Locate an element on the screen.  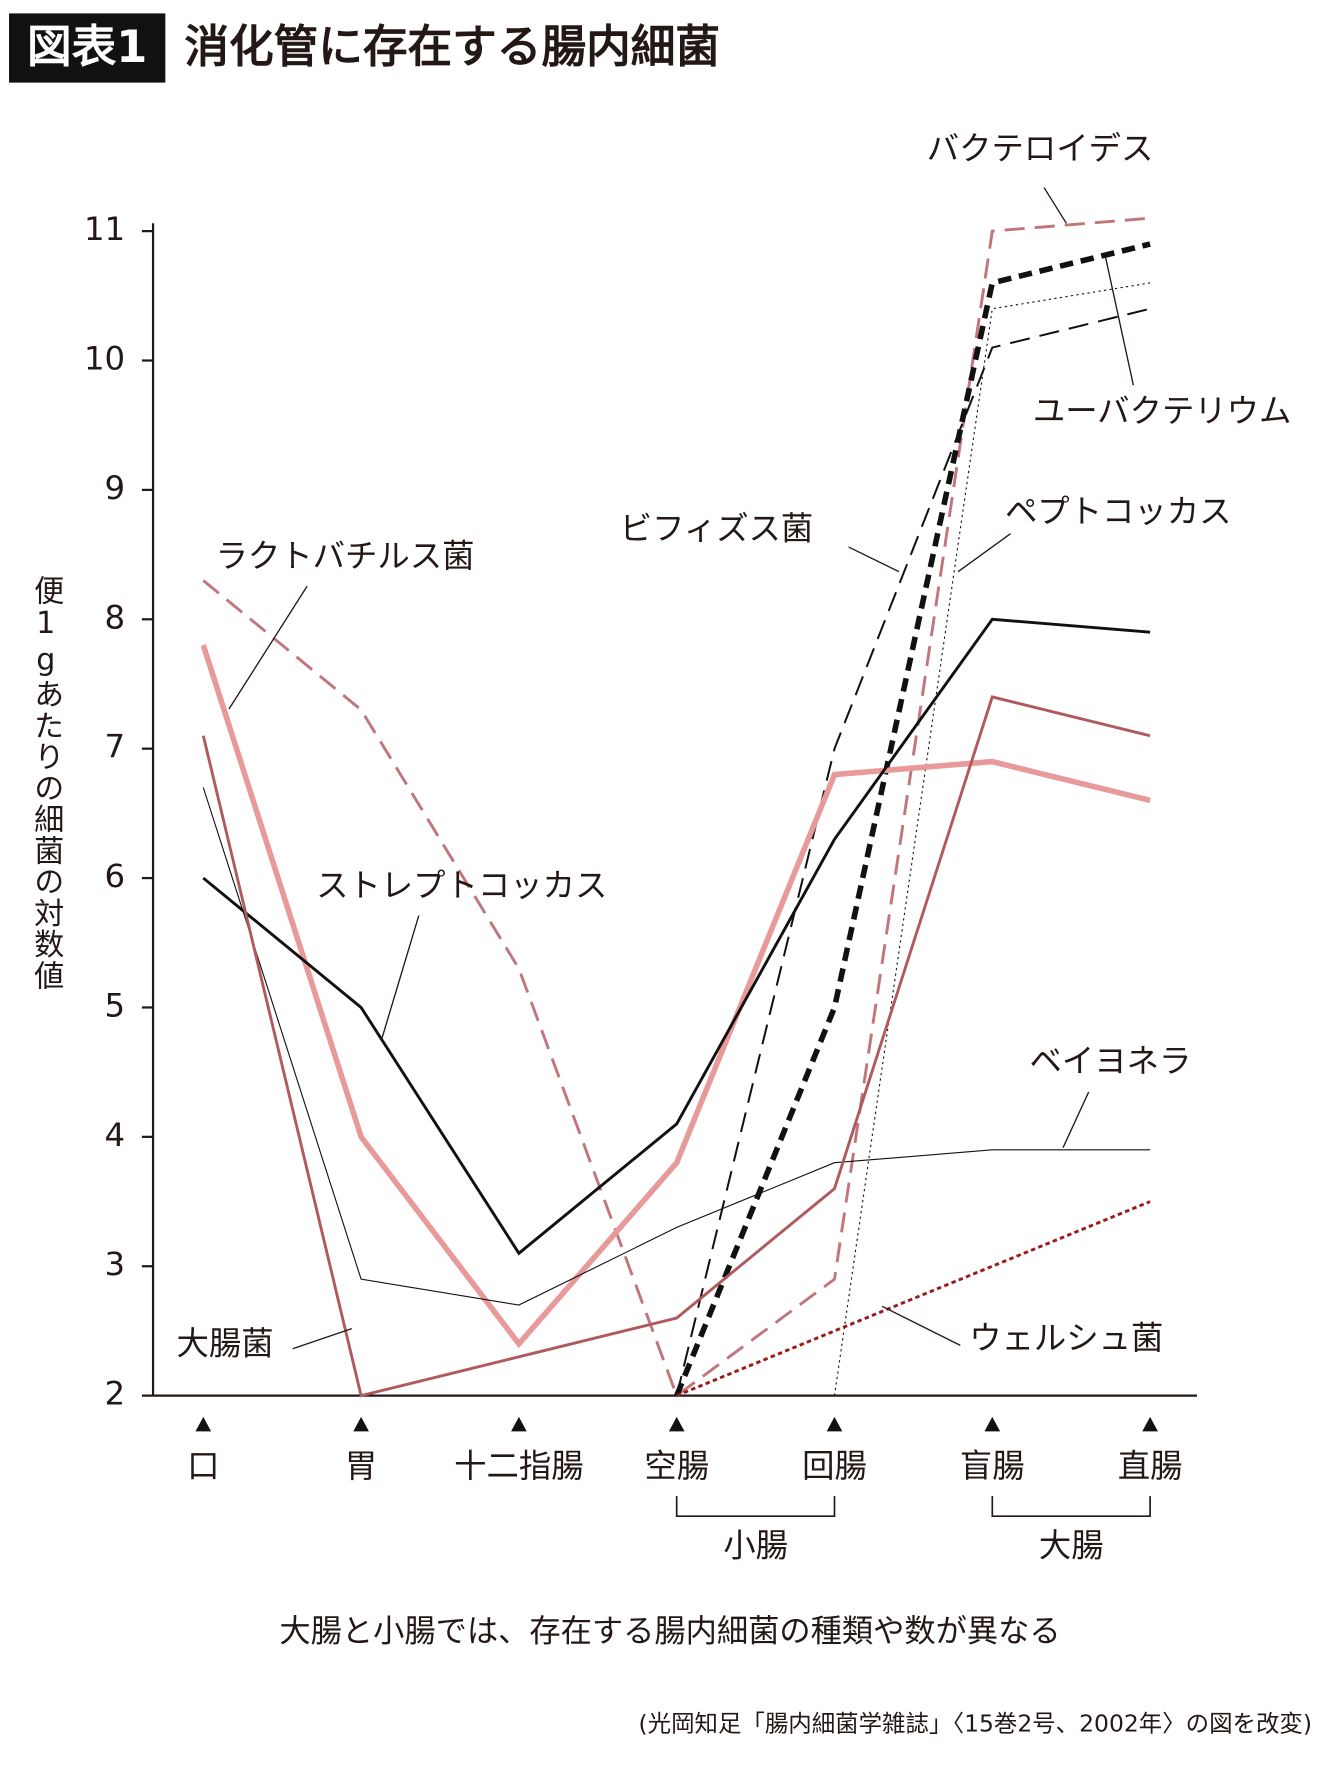
x-tick-label: 口 is located at coordinates (203, 1466).